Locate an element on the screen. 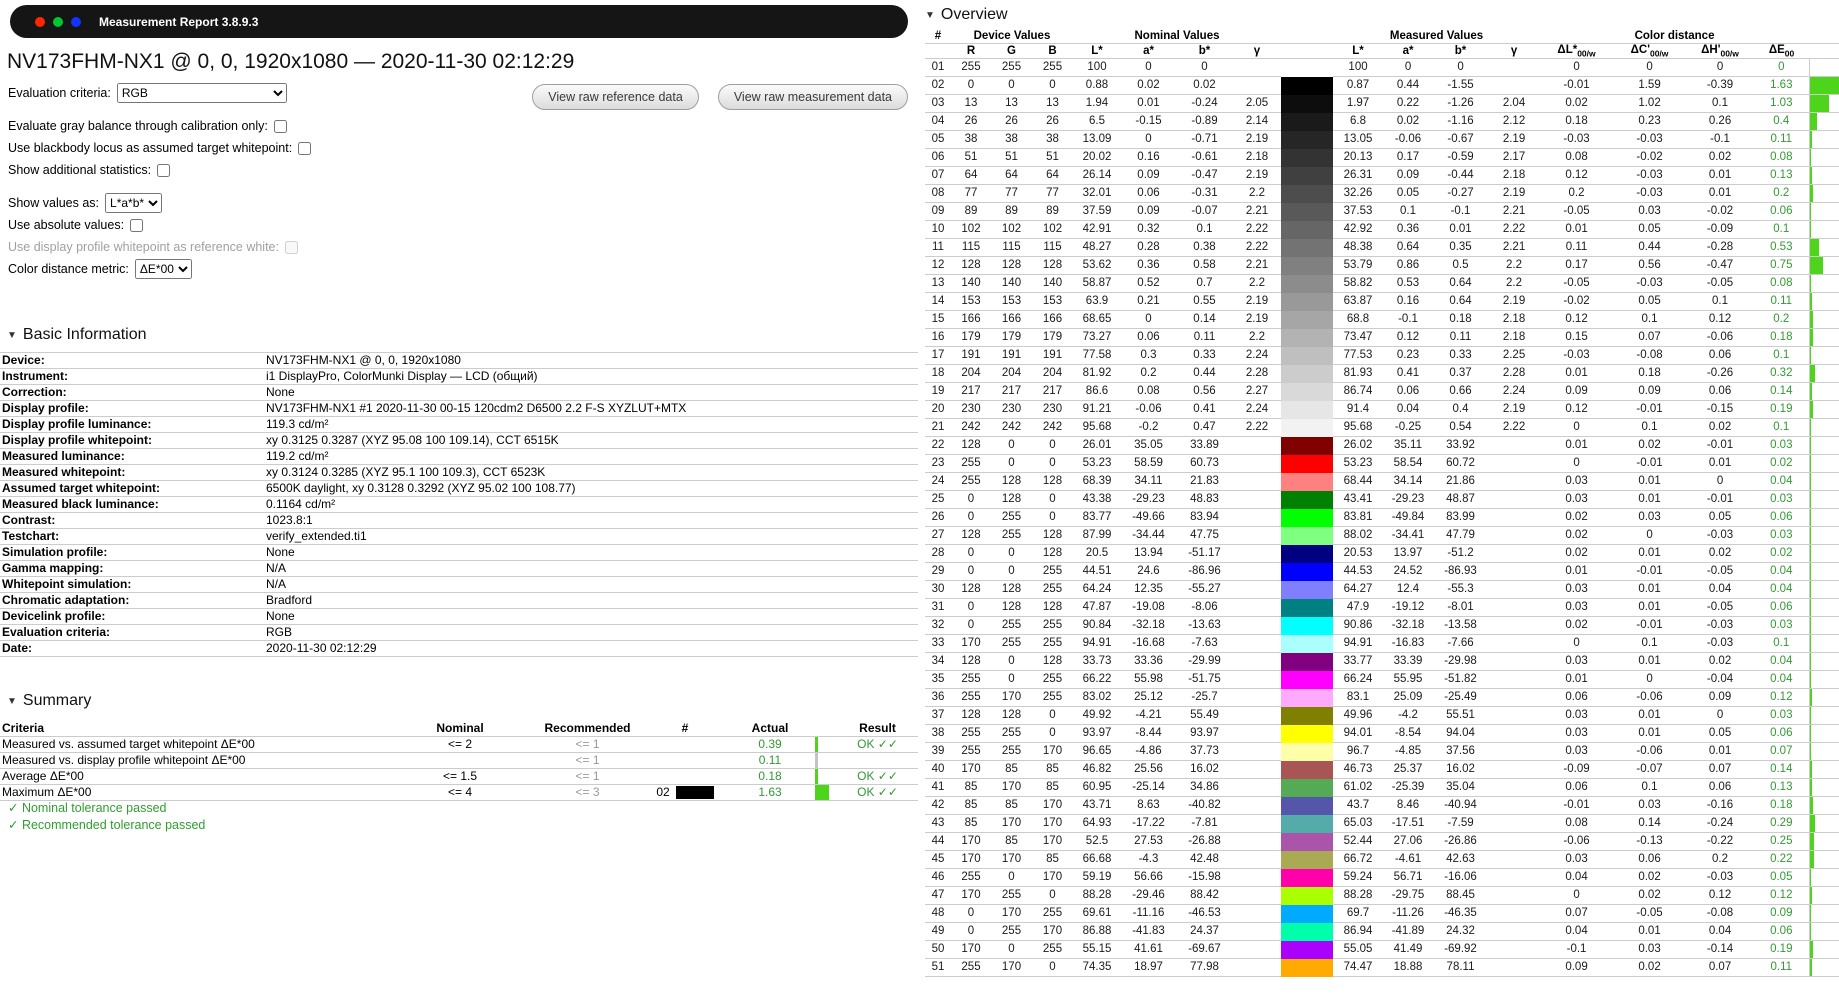 The image size is (1839, 999). device-g: 255 is located at coordinates (1011, 896).